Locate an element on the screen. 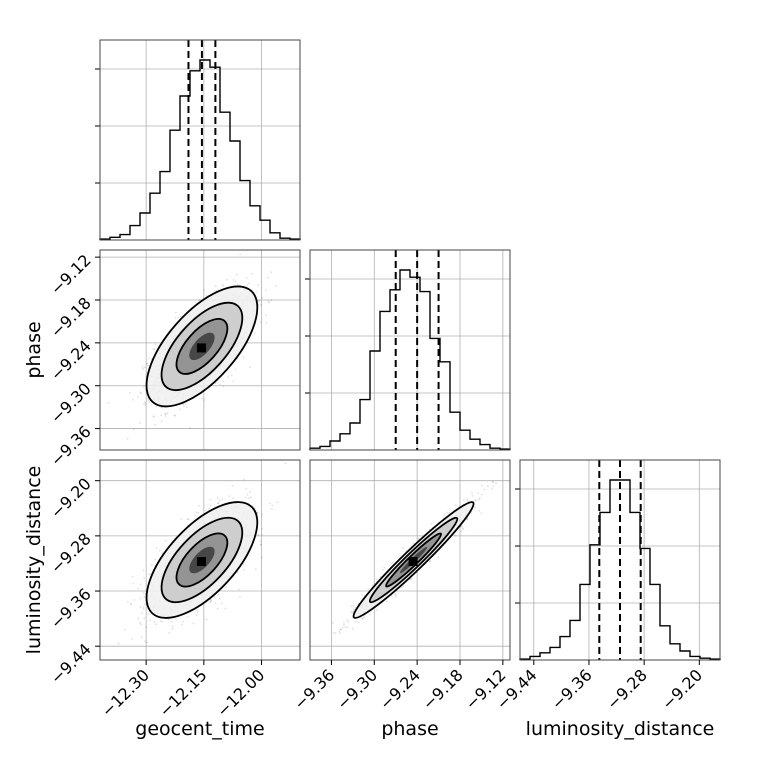  y-axis-label-luminosity-distance: luminosity_distance is located at coordinates (34, 560).